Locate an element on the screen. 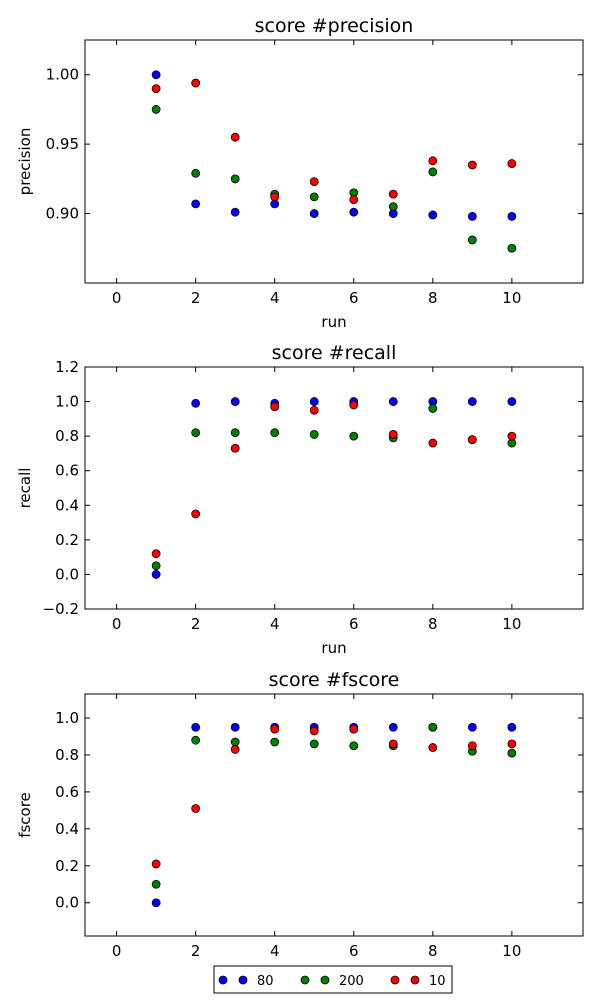 This screenshot has height=1000, width=600. legend-entry-200: 200 is located at coordinates (332, 981).